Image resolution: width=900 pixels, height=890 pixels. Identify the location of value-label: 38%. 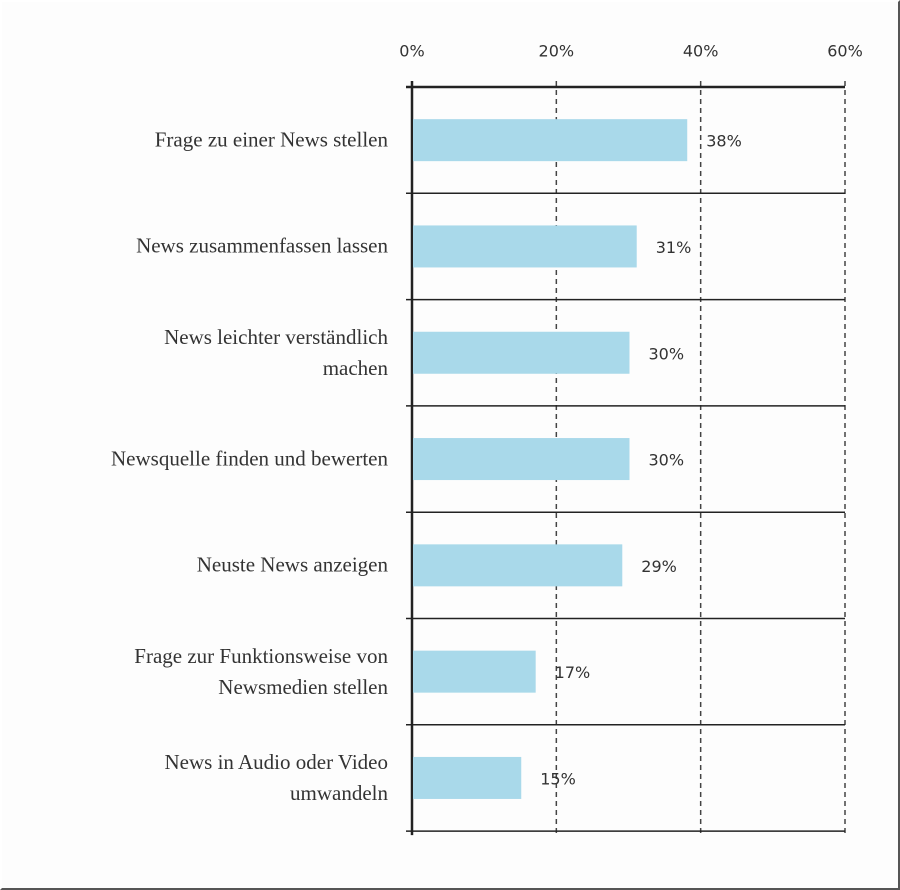
(724, 141).